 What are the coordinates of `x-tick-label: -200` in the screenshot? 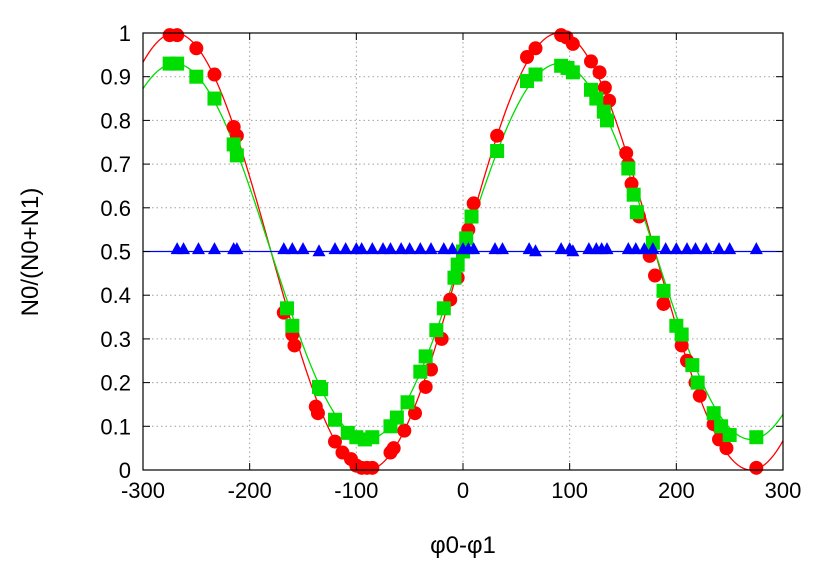 It's located at (250, 490).